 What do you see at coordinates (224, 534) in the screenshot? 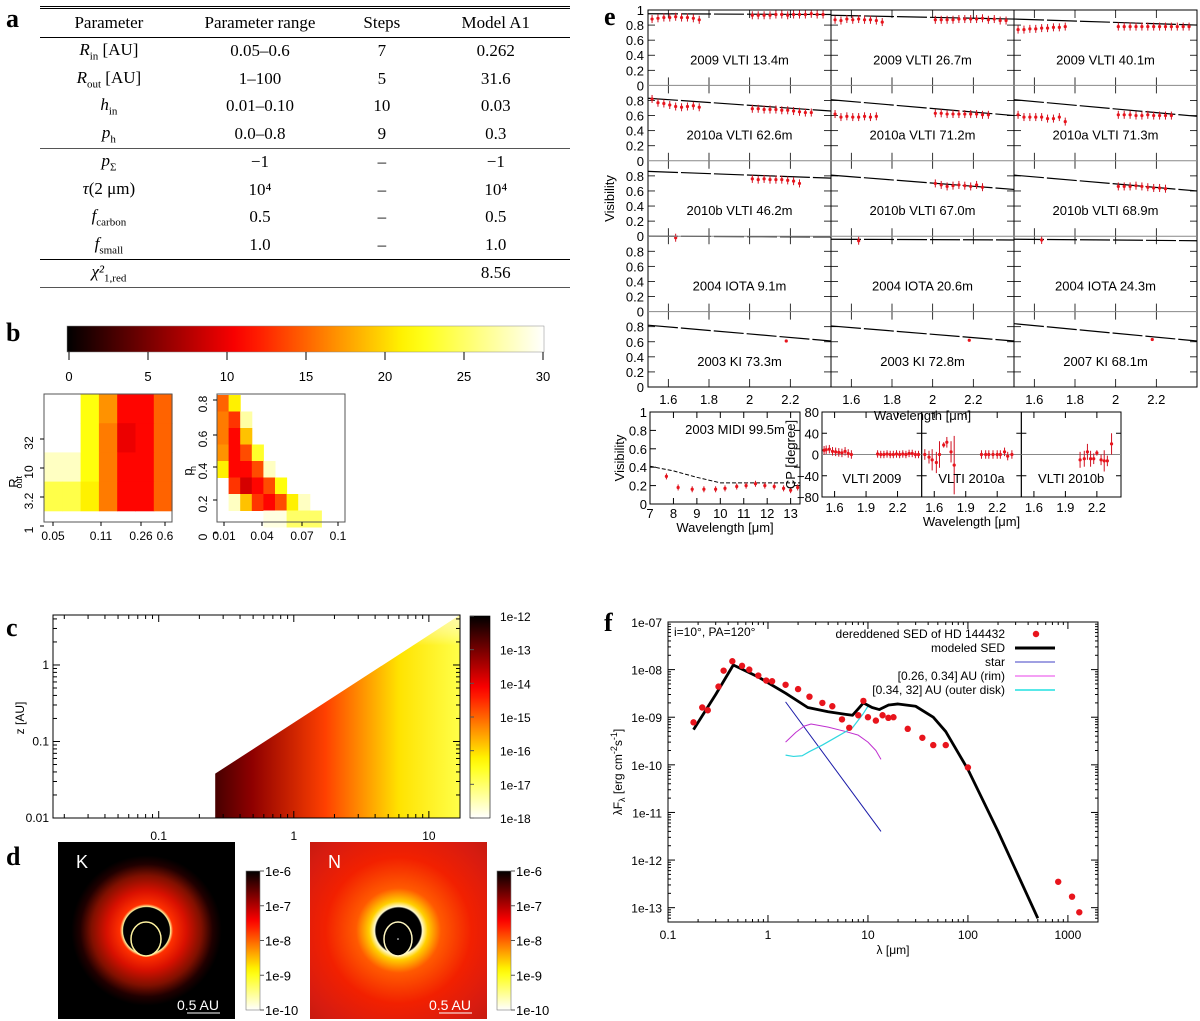
I see `x-tick-label: 0.01` at bounding box center [224, 534].